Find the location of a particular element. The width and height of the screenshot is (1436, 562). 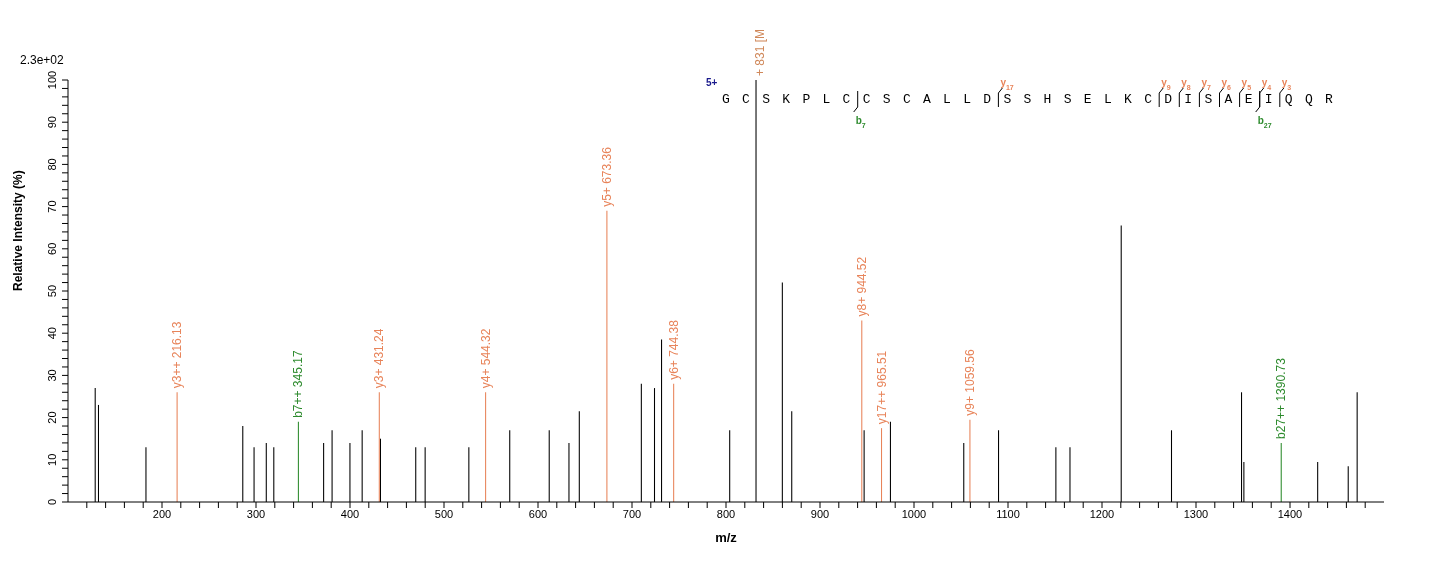

data-label: y9+ 1059.56 is located at coordinates (969, 382).